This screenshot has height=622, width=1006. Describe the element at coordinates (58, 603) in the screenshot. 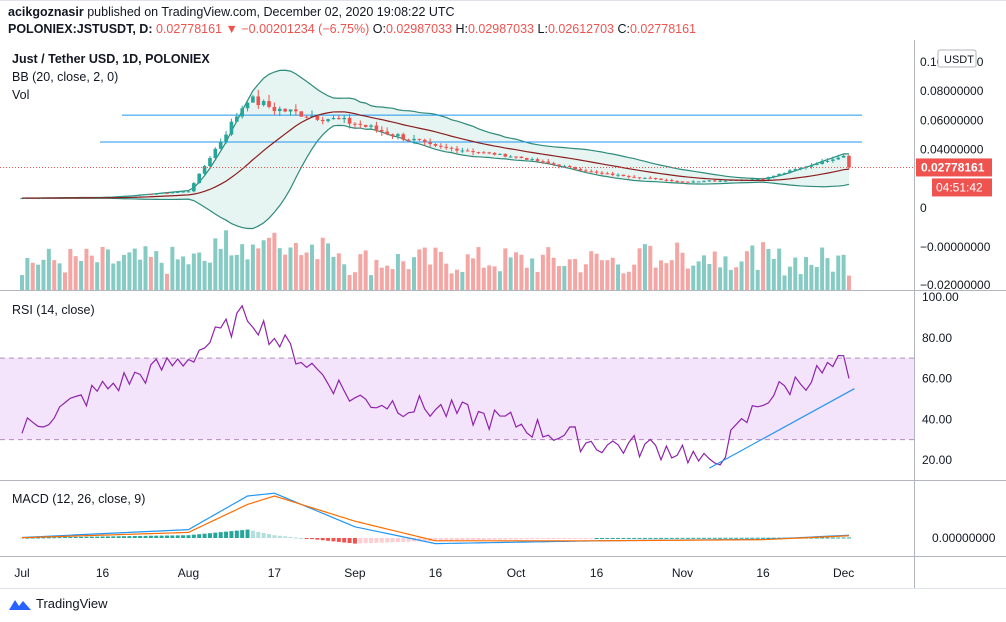

I see `tradingview-logo: TradingView` at that location.